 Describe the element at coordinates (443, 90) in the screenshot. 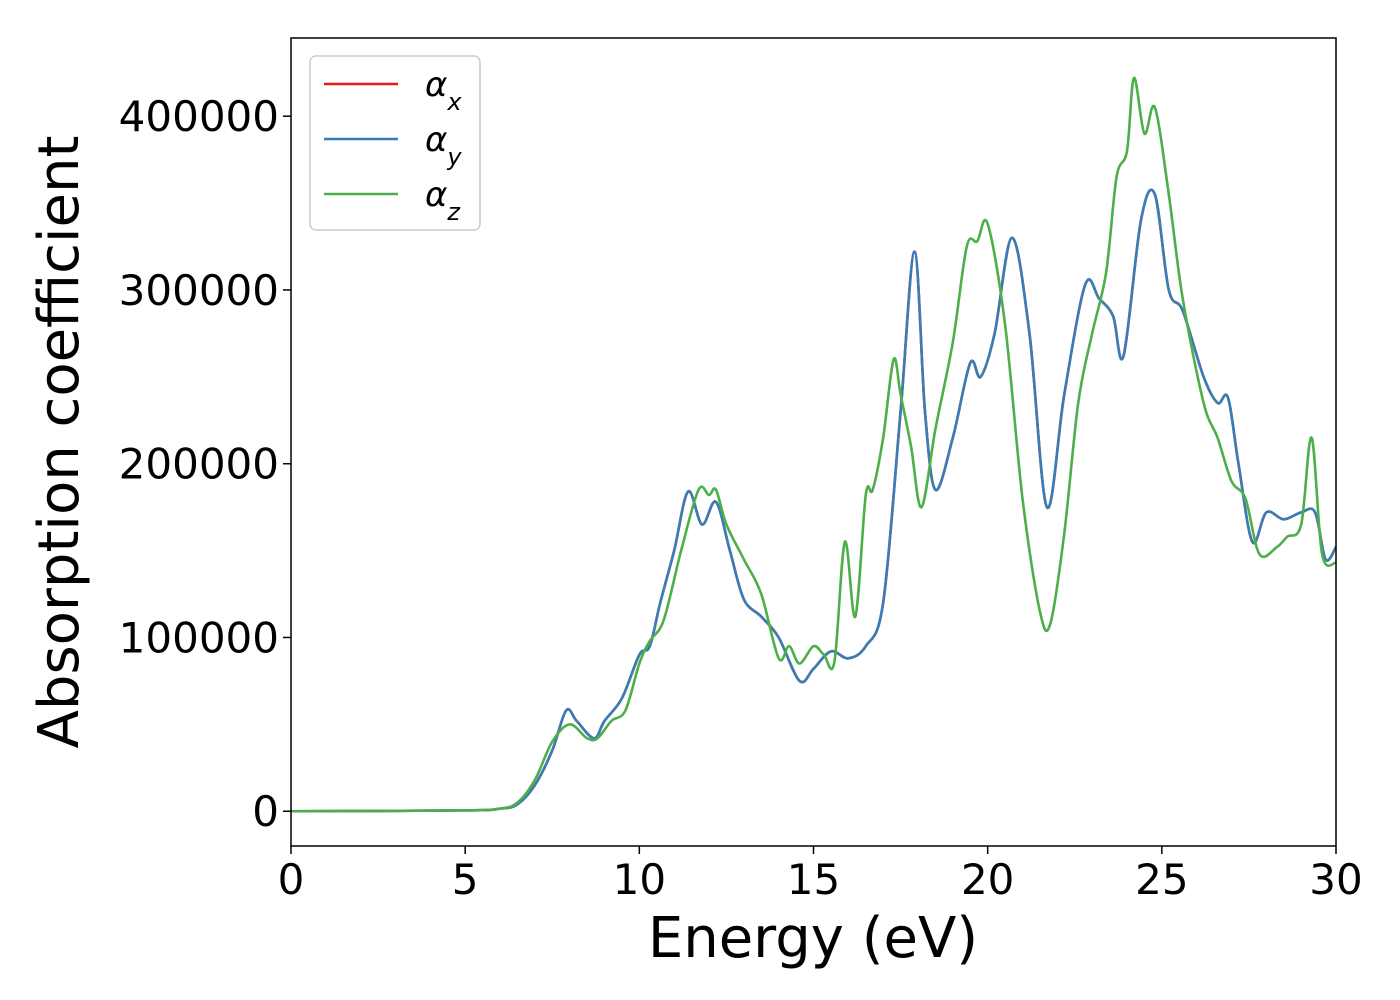

I see `legend-label-alpha-x: αx` at that location.